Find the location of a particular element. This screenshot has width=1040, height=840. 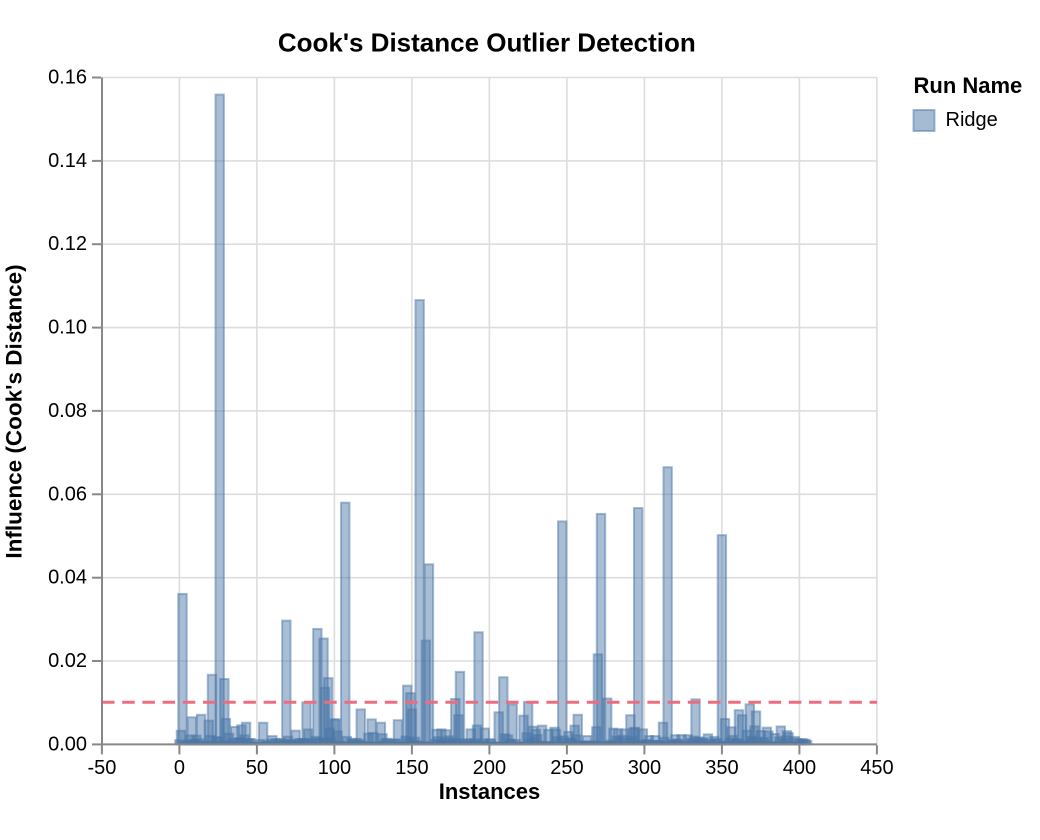

svg-text: 0.10 is located at coordinates (67, 328).